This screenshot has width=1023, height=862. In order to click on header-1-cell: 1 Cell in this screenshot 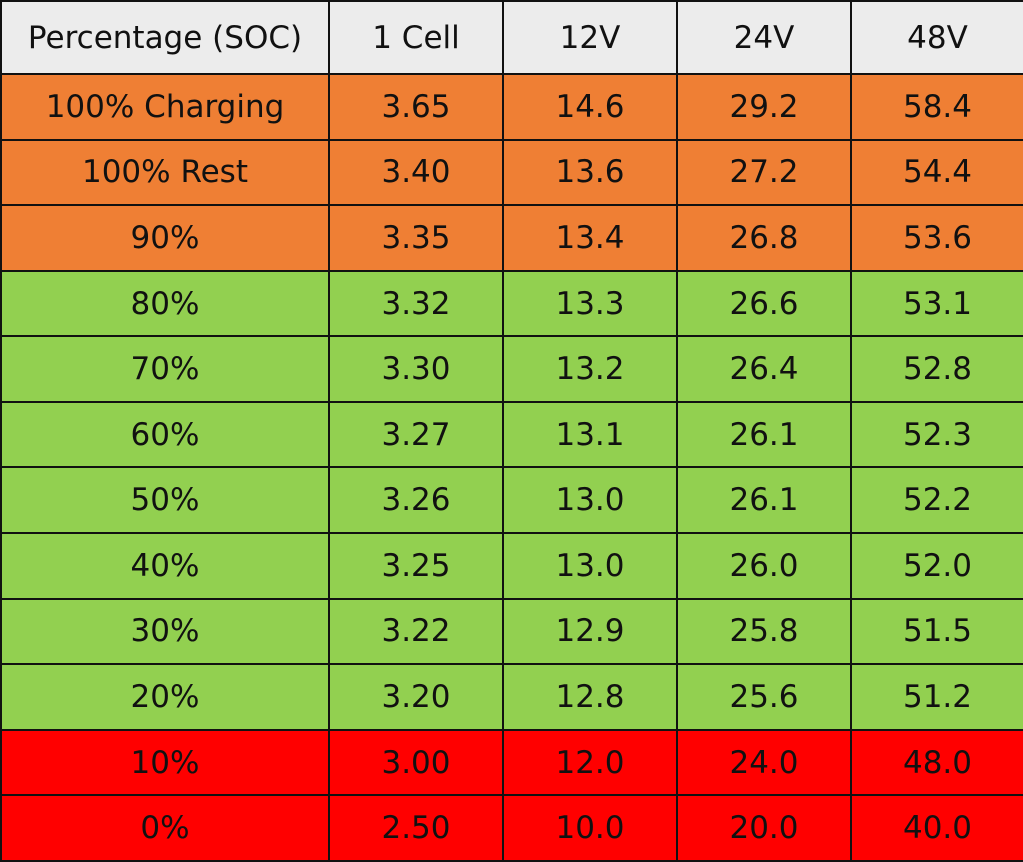, I will do `click(416, 37)`.